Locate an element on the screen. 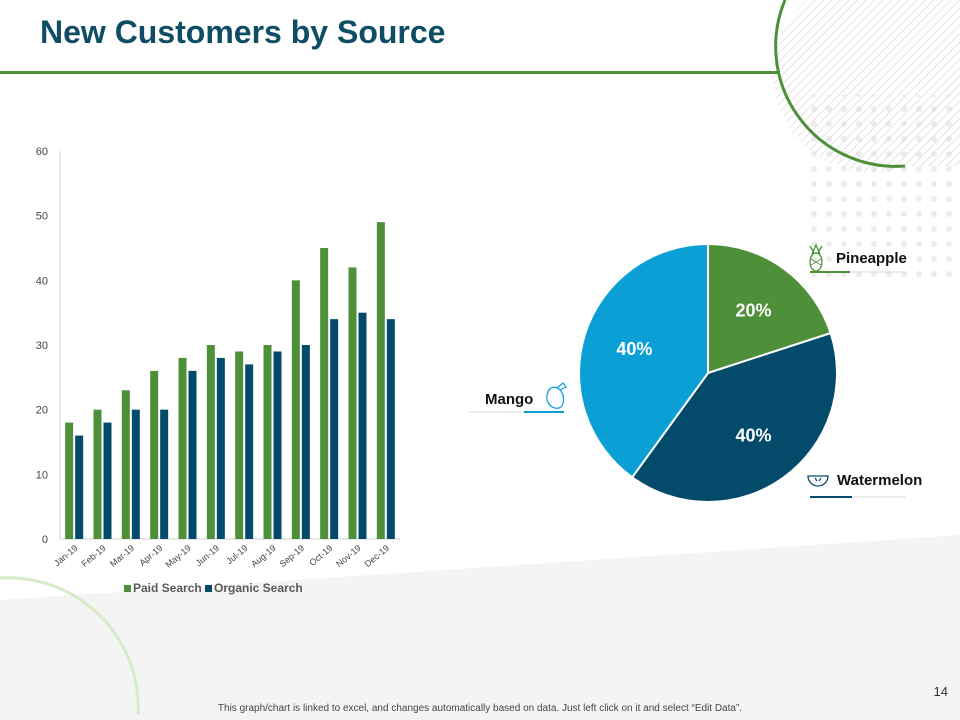 The height and width of the screenshot is (720, 960). slide-title: New Customers by Source is located at coordinates (243, 32).